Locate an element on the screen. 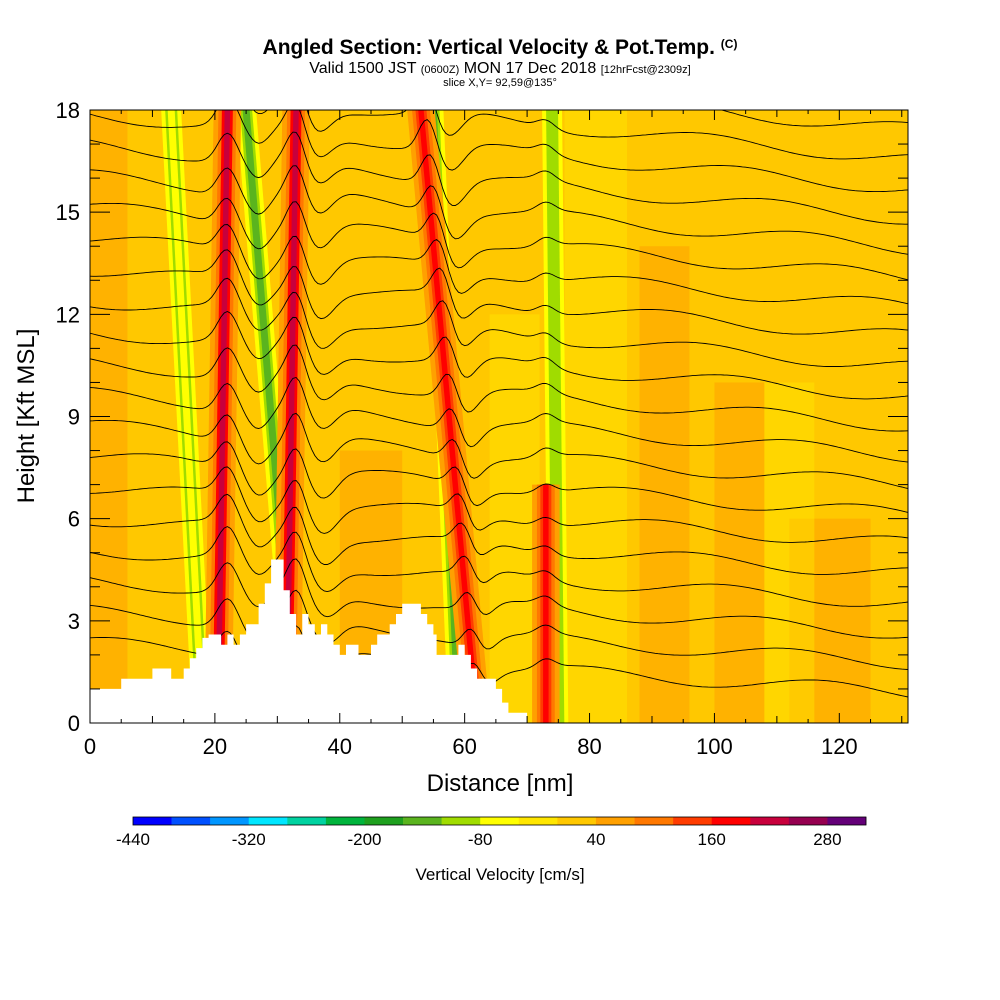 Image resolution: width=1000 pixels, height=1000 pixels. colorbar-tick-label: 280 is located at coordinates (827, 839).